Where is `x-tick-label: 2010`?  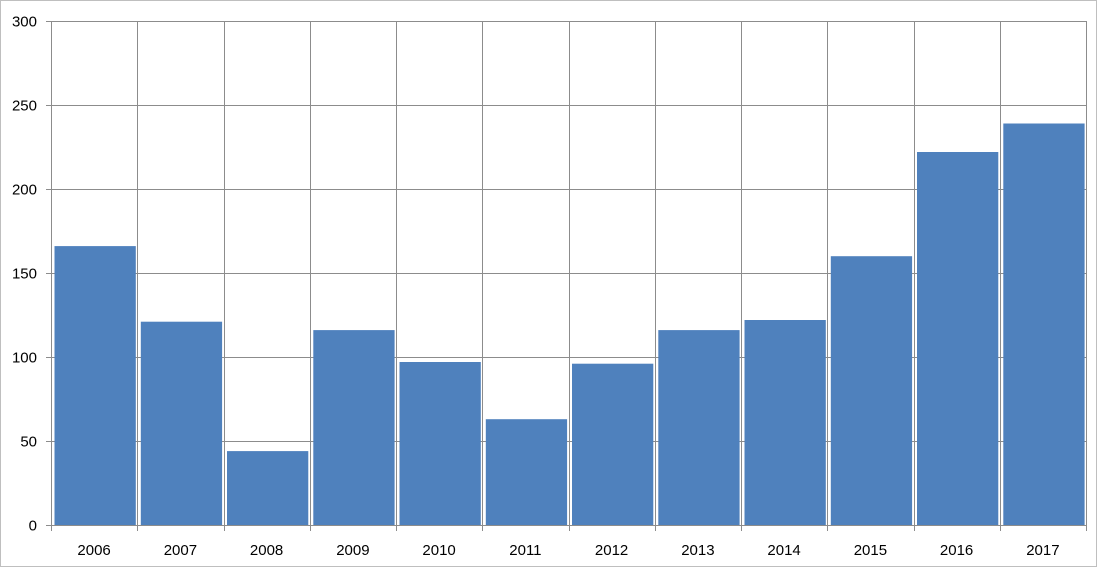 x-tick-label: 2010 is located at coordinates (438, 550).